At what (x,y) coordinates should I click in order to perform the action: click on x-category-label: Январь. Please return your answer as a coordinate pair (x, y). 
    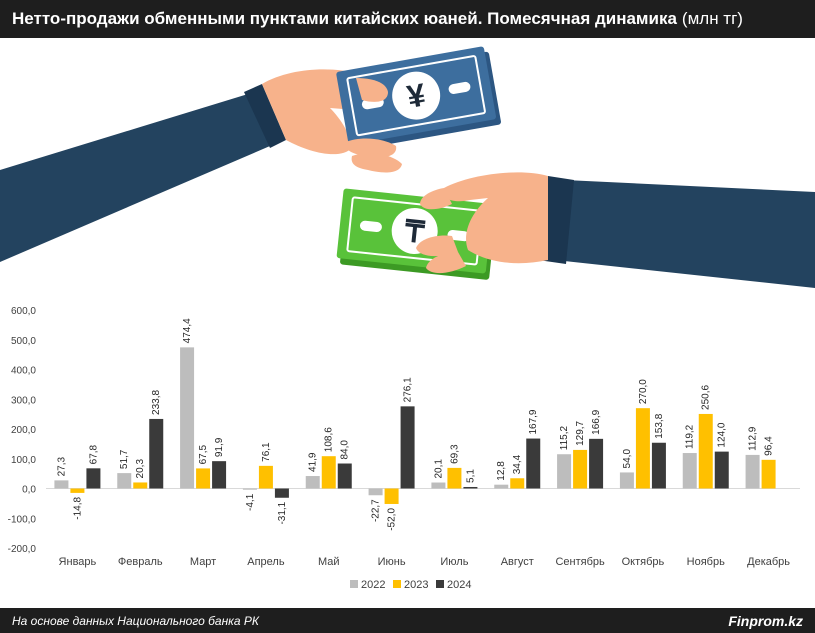
    Looking at the image, I should click on (78, 562).